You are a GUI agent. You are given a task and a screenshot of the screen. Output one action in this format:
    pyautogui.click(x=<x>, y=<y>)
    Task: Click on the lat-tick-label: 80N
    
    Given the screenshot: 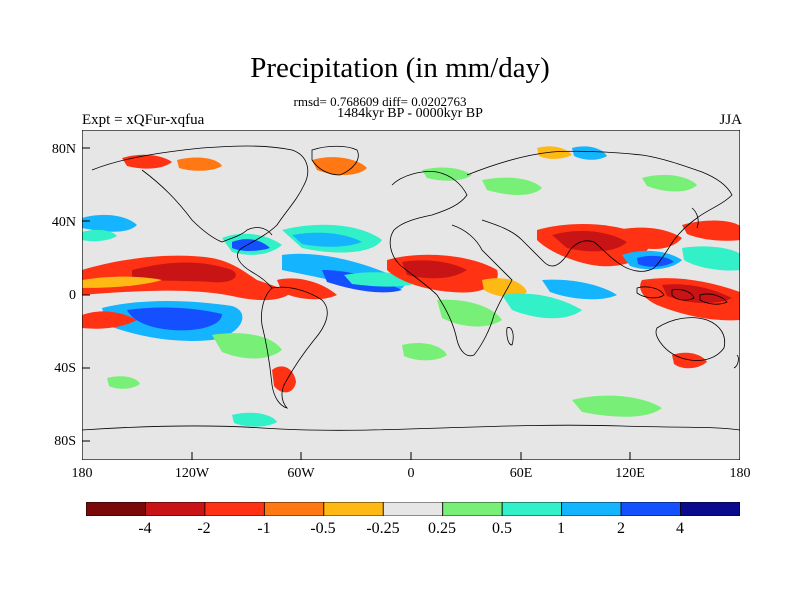 What is the action you would take?
    pyautogui.click(x=63, y=149)
    